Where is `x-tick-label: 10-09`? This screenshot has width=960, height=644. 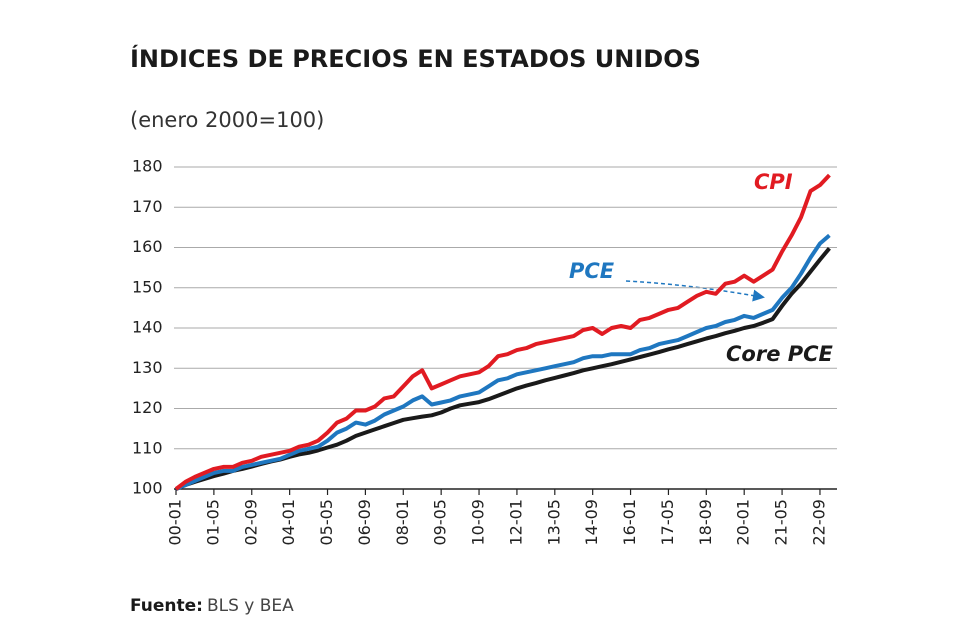 x-tick-label: 10-09 is located at coordinates (478, 522).